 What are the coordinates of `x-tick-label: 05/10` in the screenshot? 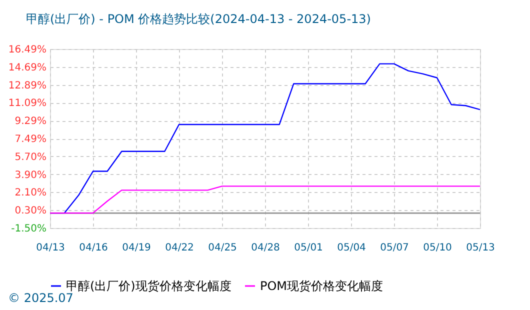 It's located at (437, 248).